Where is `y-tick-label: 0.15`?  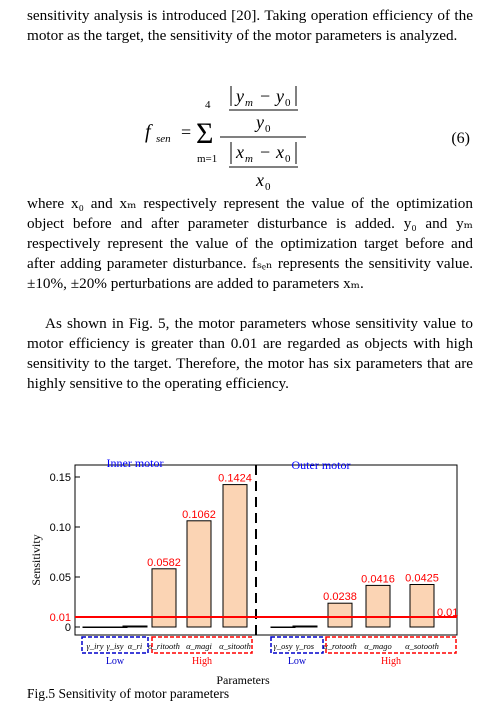
y-tick-label: 0.15 is located at coordinates (60, 478).